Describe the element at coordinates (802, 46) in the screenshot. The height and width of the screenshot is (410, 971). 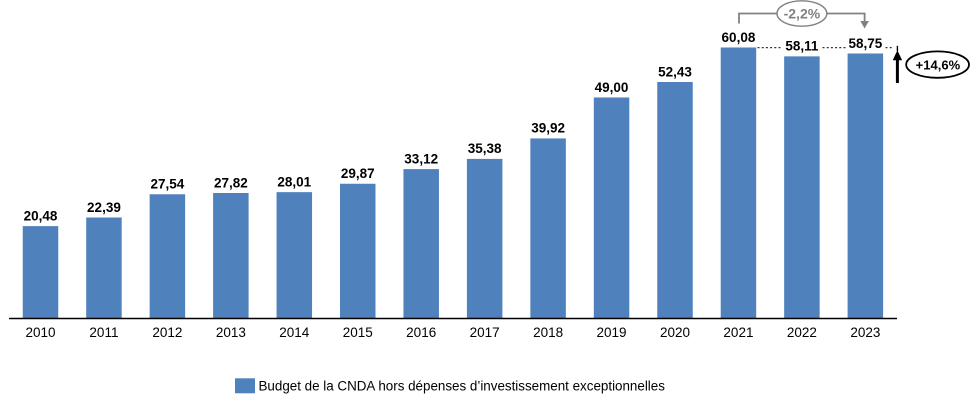
I see `svg-text: 58,11` at that location.